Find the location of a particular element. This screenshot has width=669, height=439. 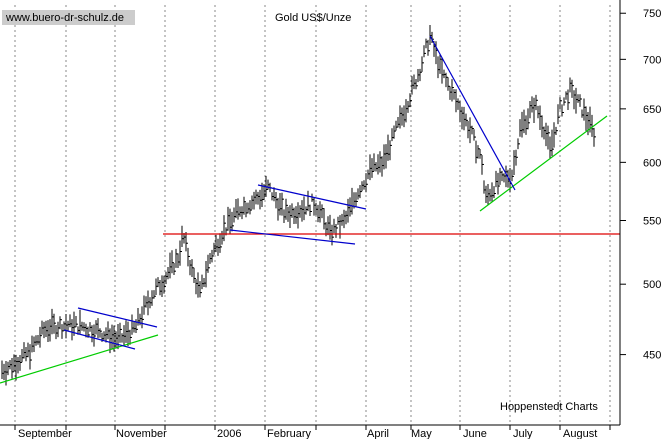

x-tick-label: February is located at coordinates (289, 433).